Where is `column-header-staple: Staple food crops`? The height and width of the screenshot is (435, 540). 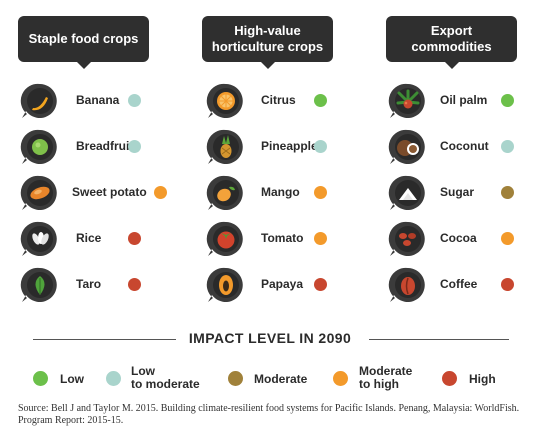
column-header-staple: Staple food crops is located at coordinates (83, 42).